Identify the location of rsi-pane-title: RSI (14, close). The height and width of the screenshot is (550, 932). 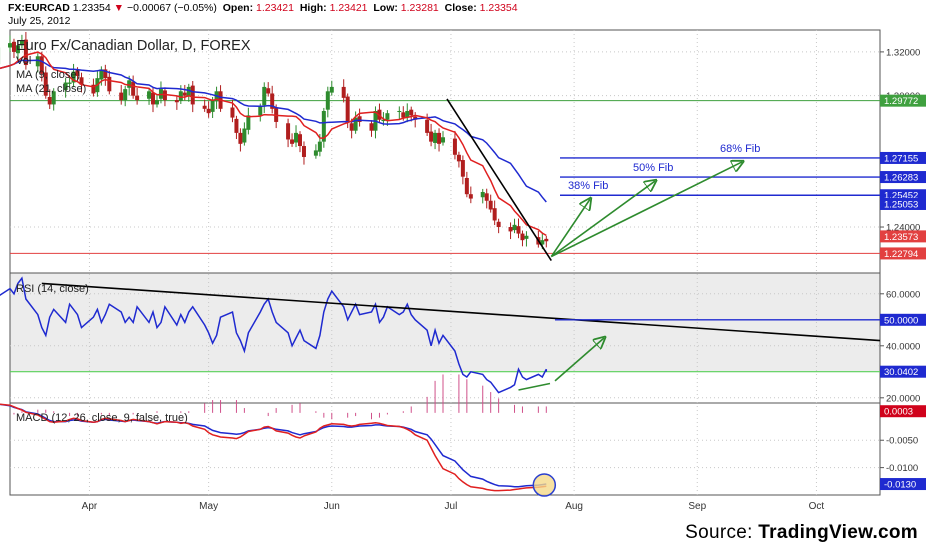
(52, 289).